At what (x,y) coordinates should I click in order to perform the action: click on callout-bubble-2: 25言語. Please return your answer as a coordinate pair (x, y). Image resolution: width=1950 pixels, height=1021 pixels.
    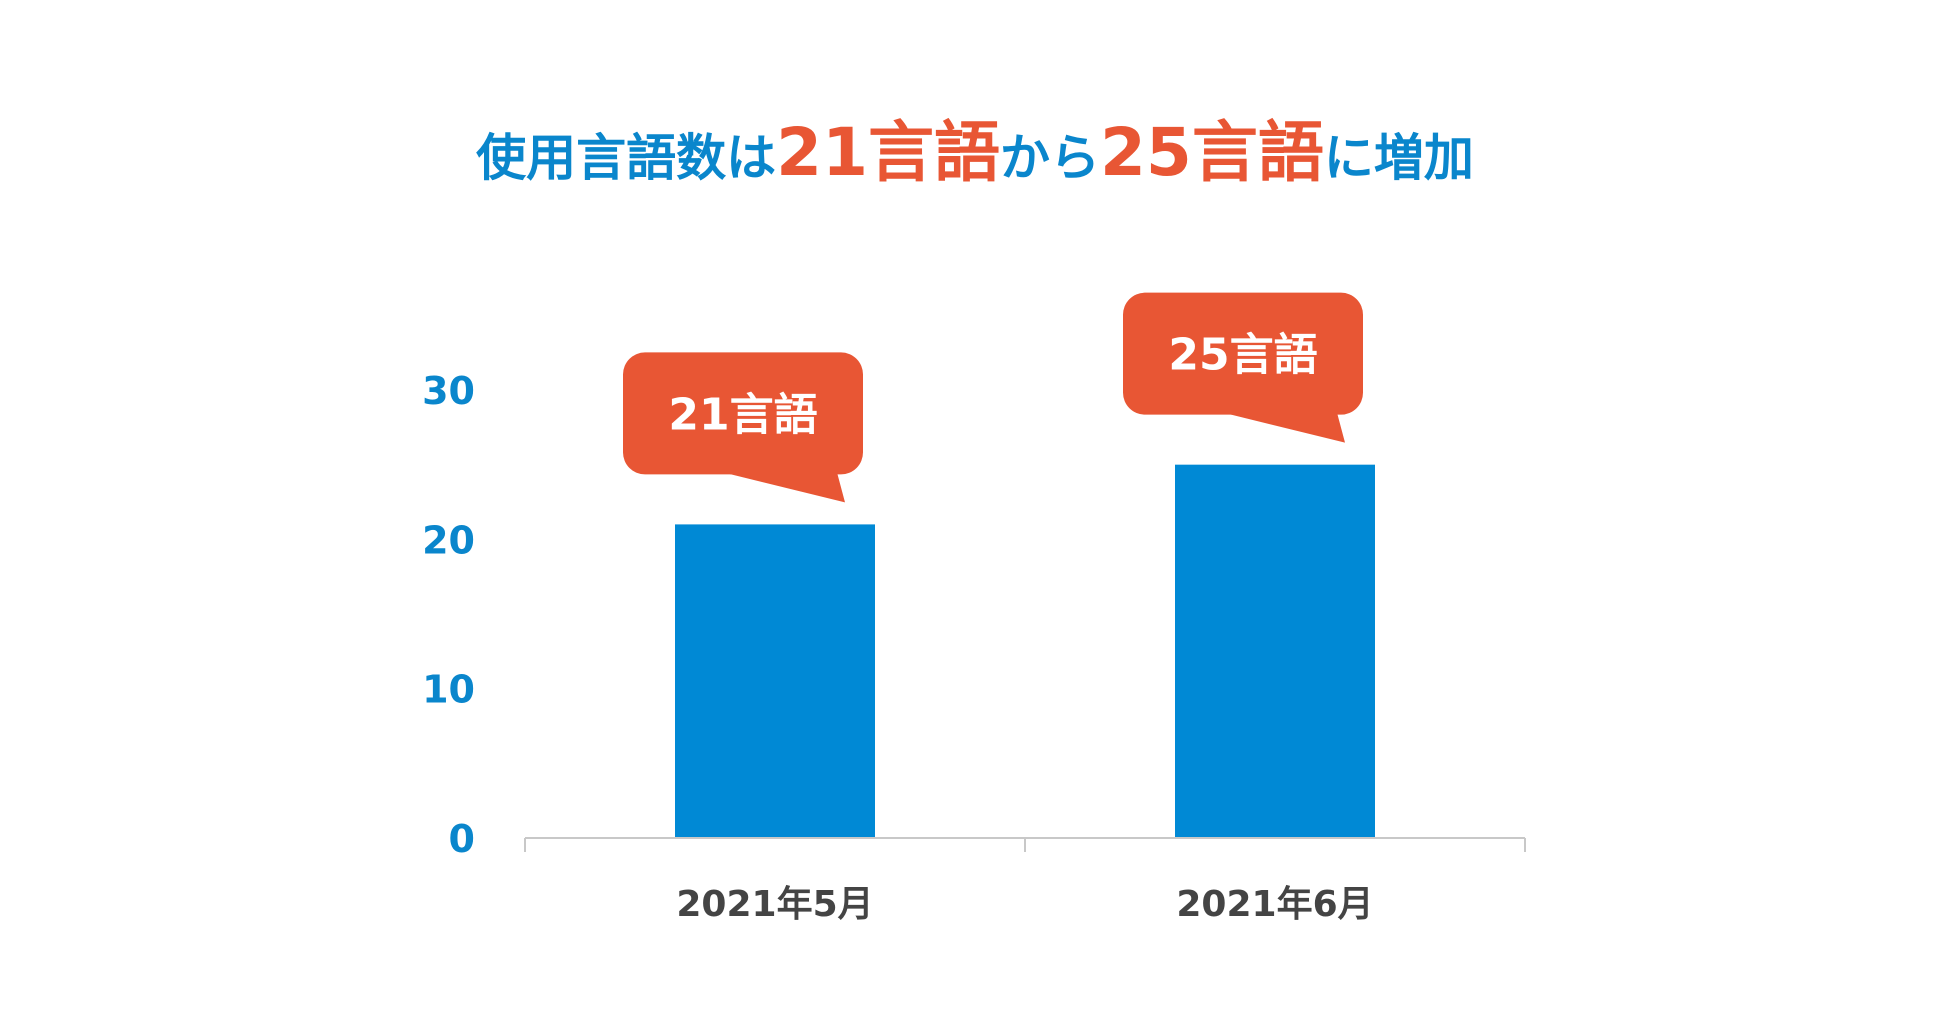
    Looking at the image, I should click on (1243, 367).